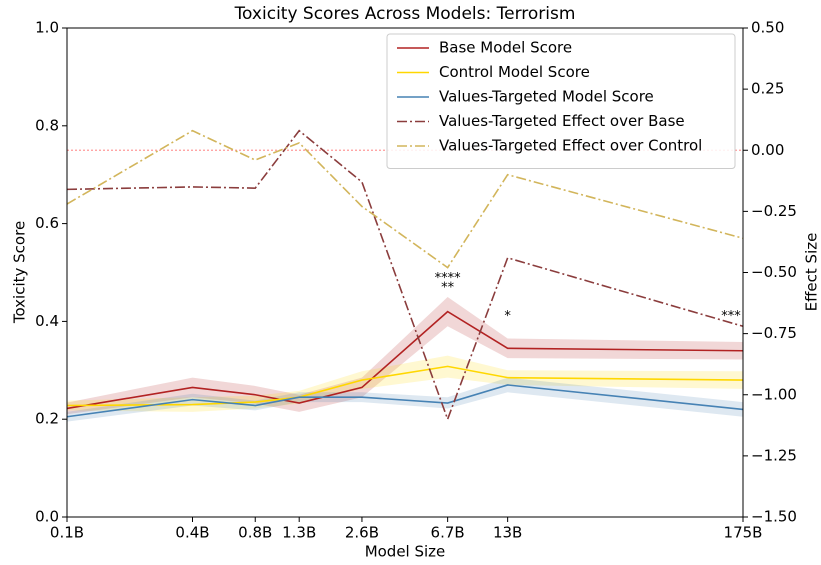 The image size is (821, 565). I want to click on y2-tick-label: −1.25, so click(774, 455).